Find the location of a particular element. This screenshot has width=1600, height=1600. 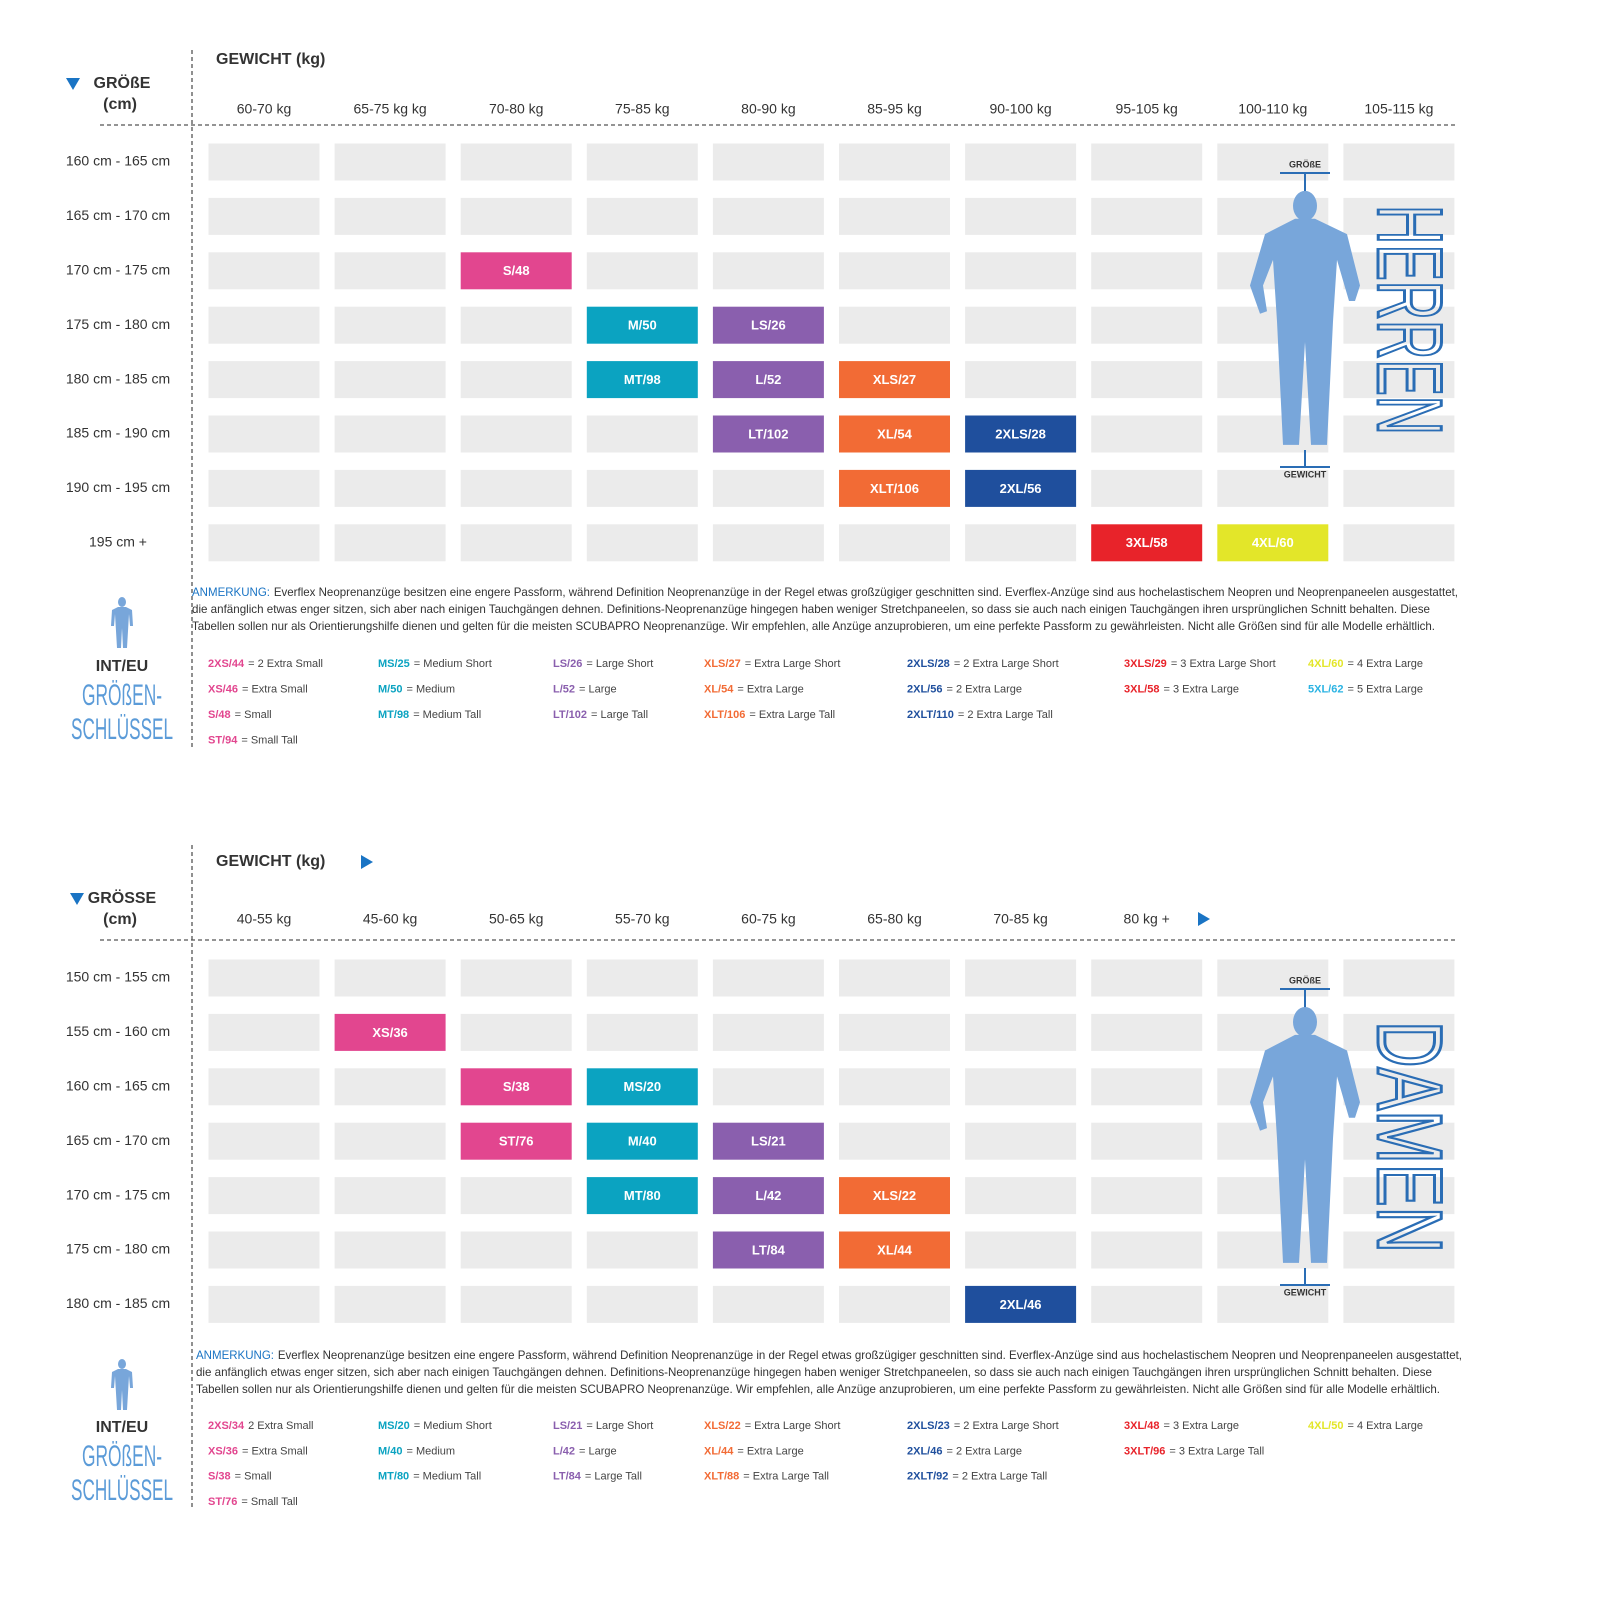

height-label: 195 cm + is located at coordinates (118, 542).